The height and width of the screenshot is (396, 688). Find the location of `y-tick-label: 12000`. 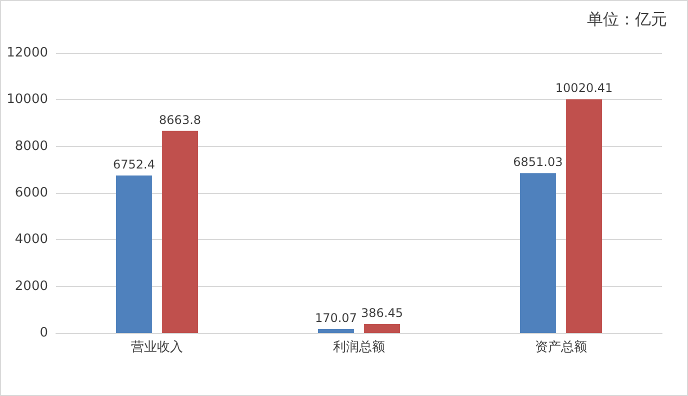

y-tick-label: 12000 is located at coordinates (27, 53).